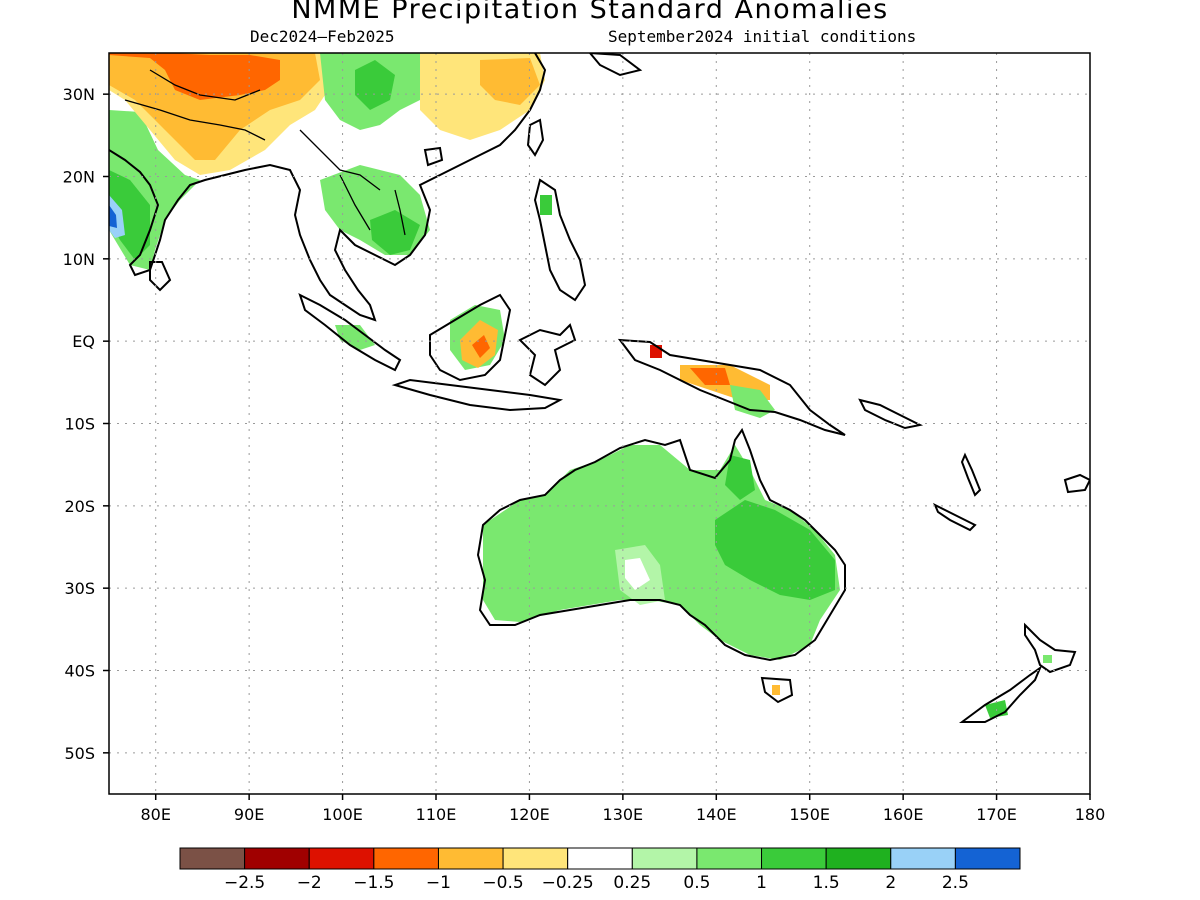 The height and width of the screenshot is (900, 1200). I want to click on japan-coastline, so click(615, 65).